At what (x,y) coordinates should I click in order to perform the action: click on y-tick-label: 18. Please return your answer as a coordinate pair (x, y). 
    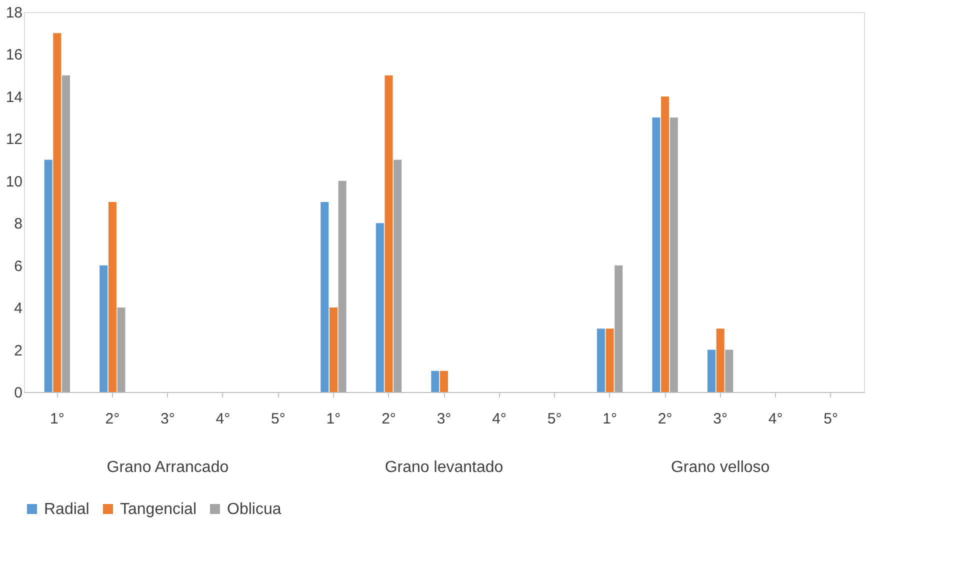
    Looking at the image, I should click on (14, 13).